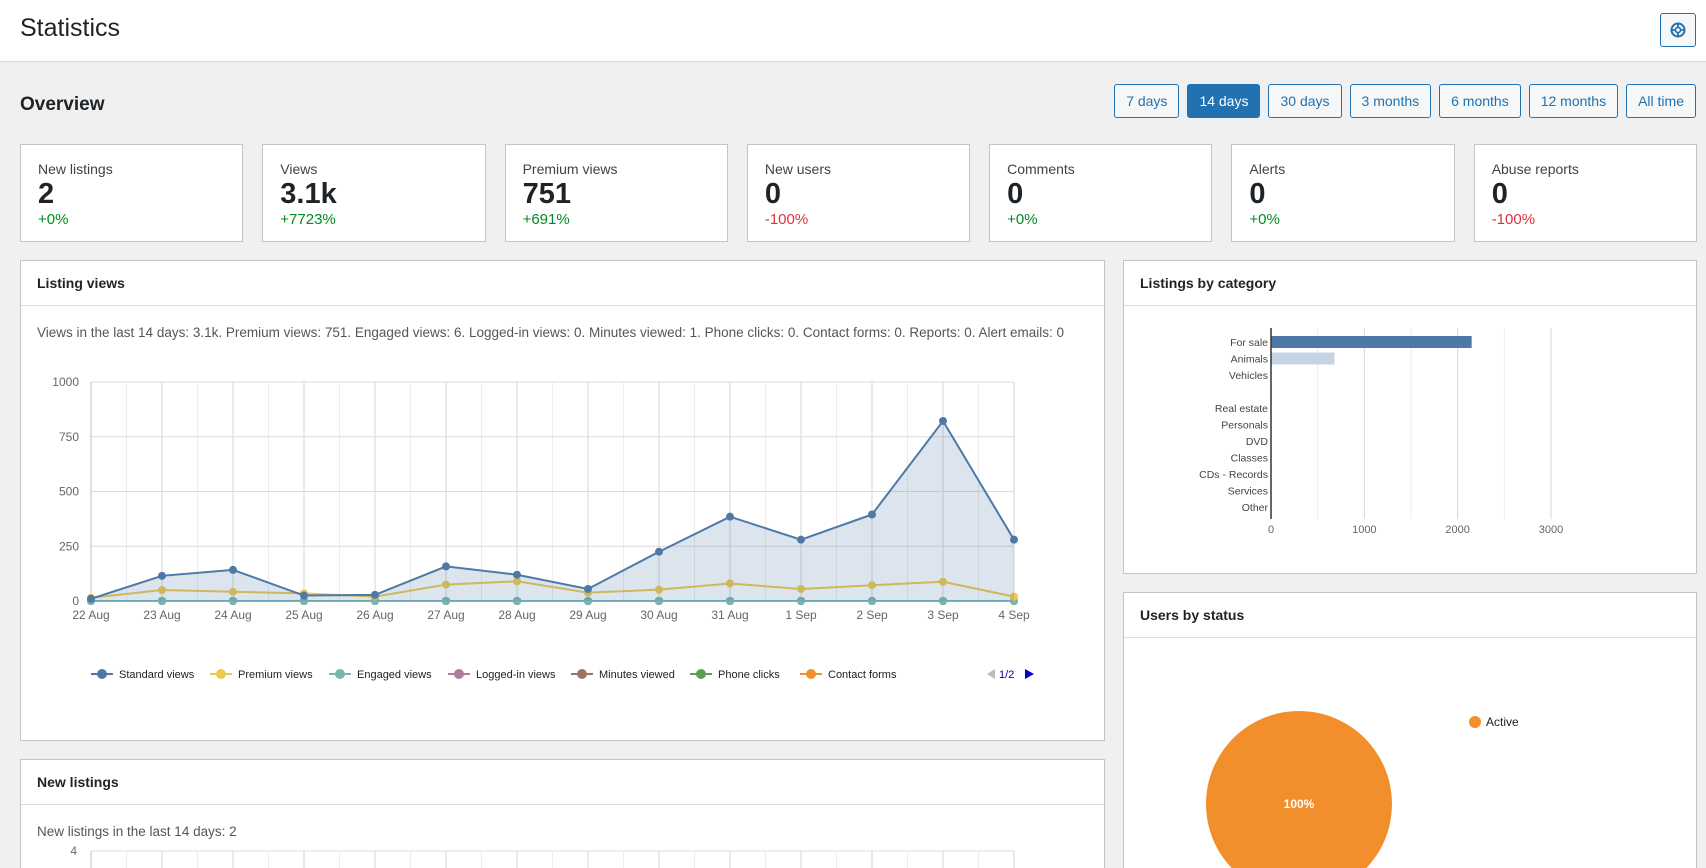 The image size is (1706, 868). What do you see at coordinates (70, 28) in the screenshot?
I see `page-title: Statistics` at bounding box center [70, 28].